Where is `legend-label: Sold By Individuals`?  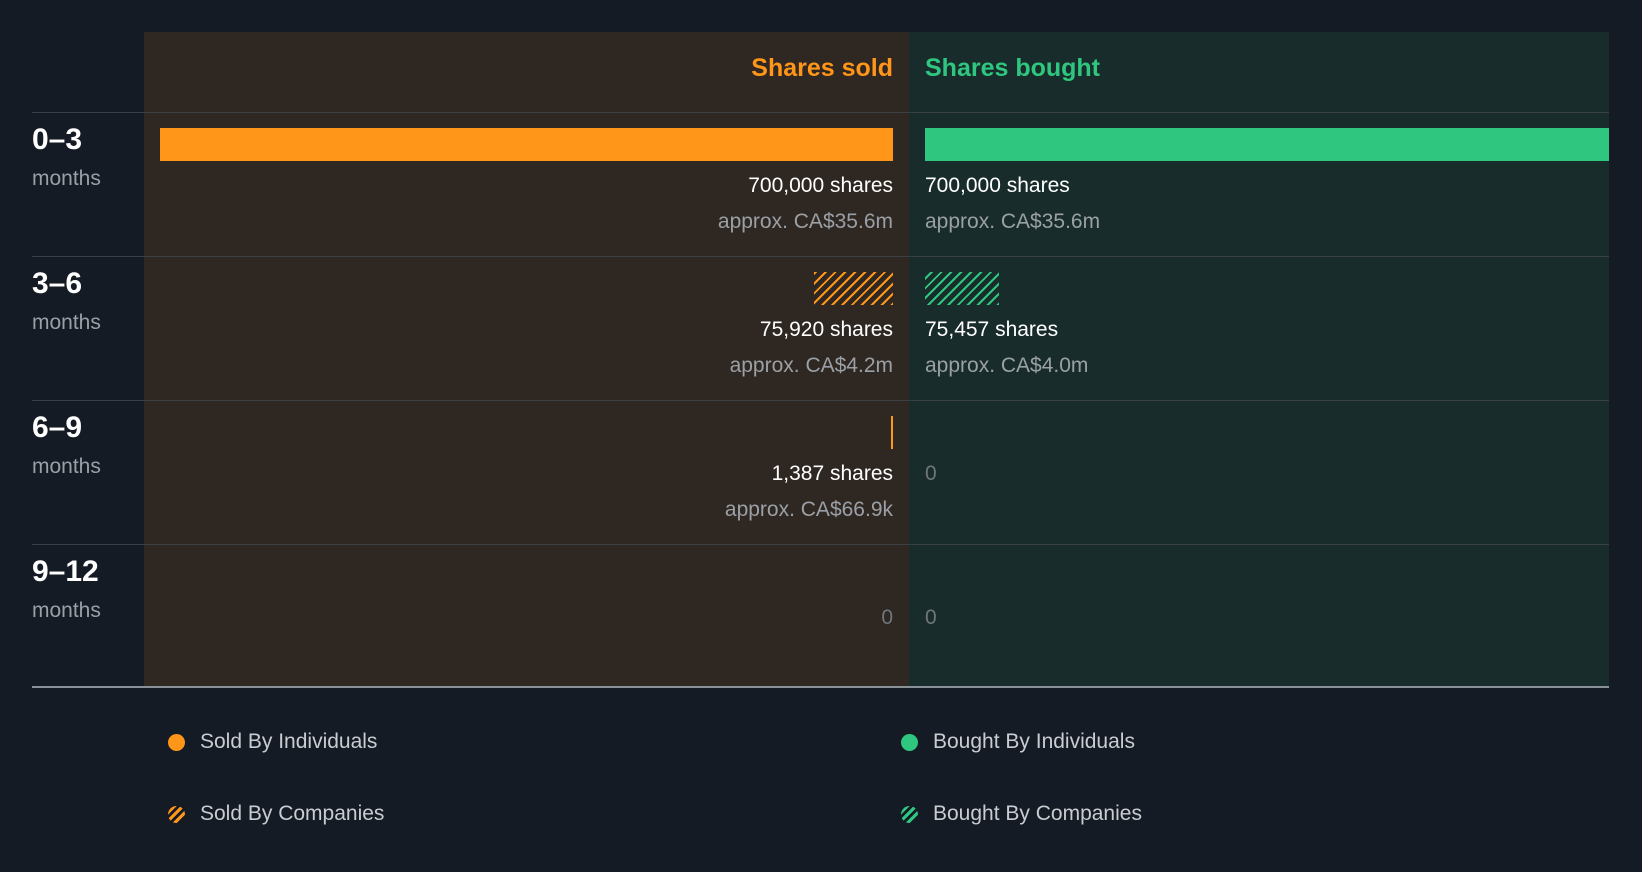
legend-label: Sold By Individuals is located at coordinates (289, 741).